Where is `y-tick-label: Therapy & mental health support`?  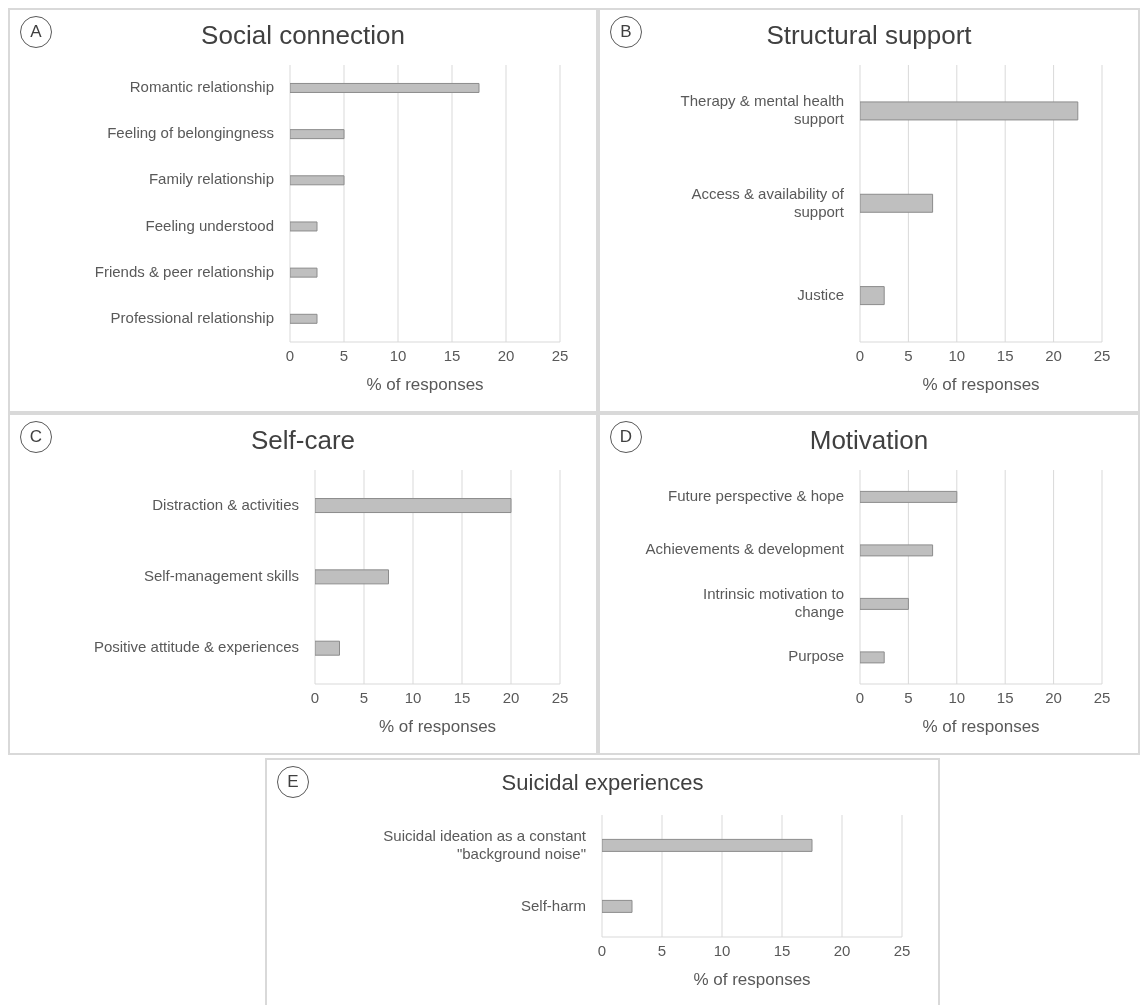
y-tick-label: Therapy & mental health support is located at coordinates (762, 110).